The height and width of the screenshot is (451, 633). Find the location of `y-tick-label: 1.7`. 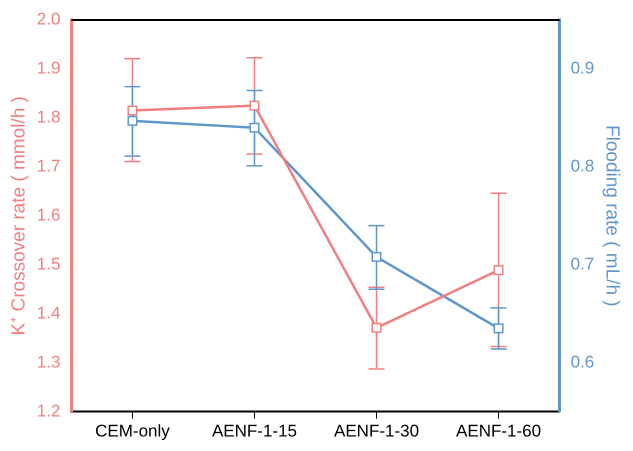

y-tick-label: 1.7 is located at coordinates (48, 166).